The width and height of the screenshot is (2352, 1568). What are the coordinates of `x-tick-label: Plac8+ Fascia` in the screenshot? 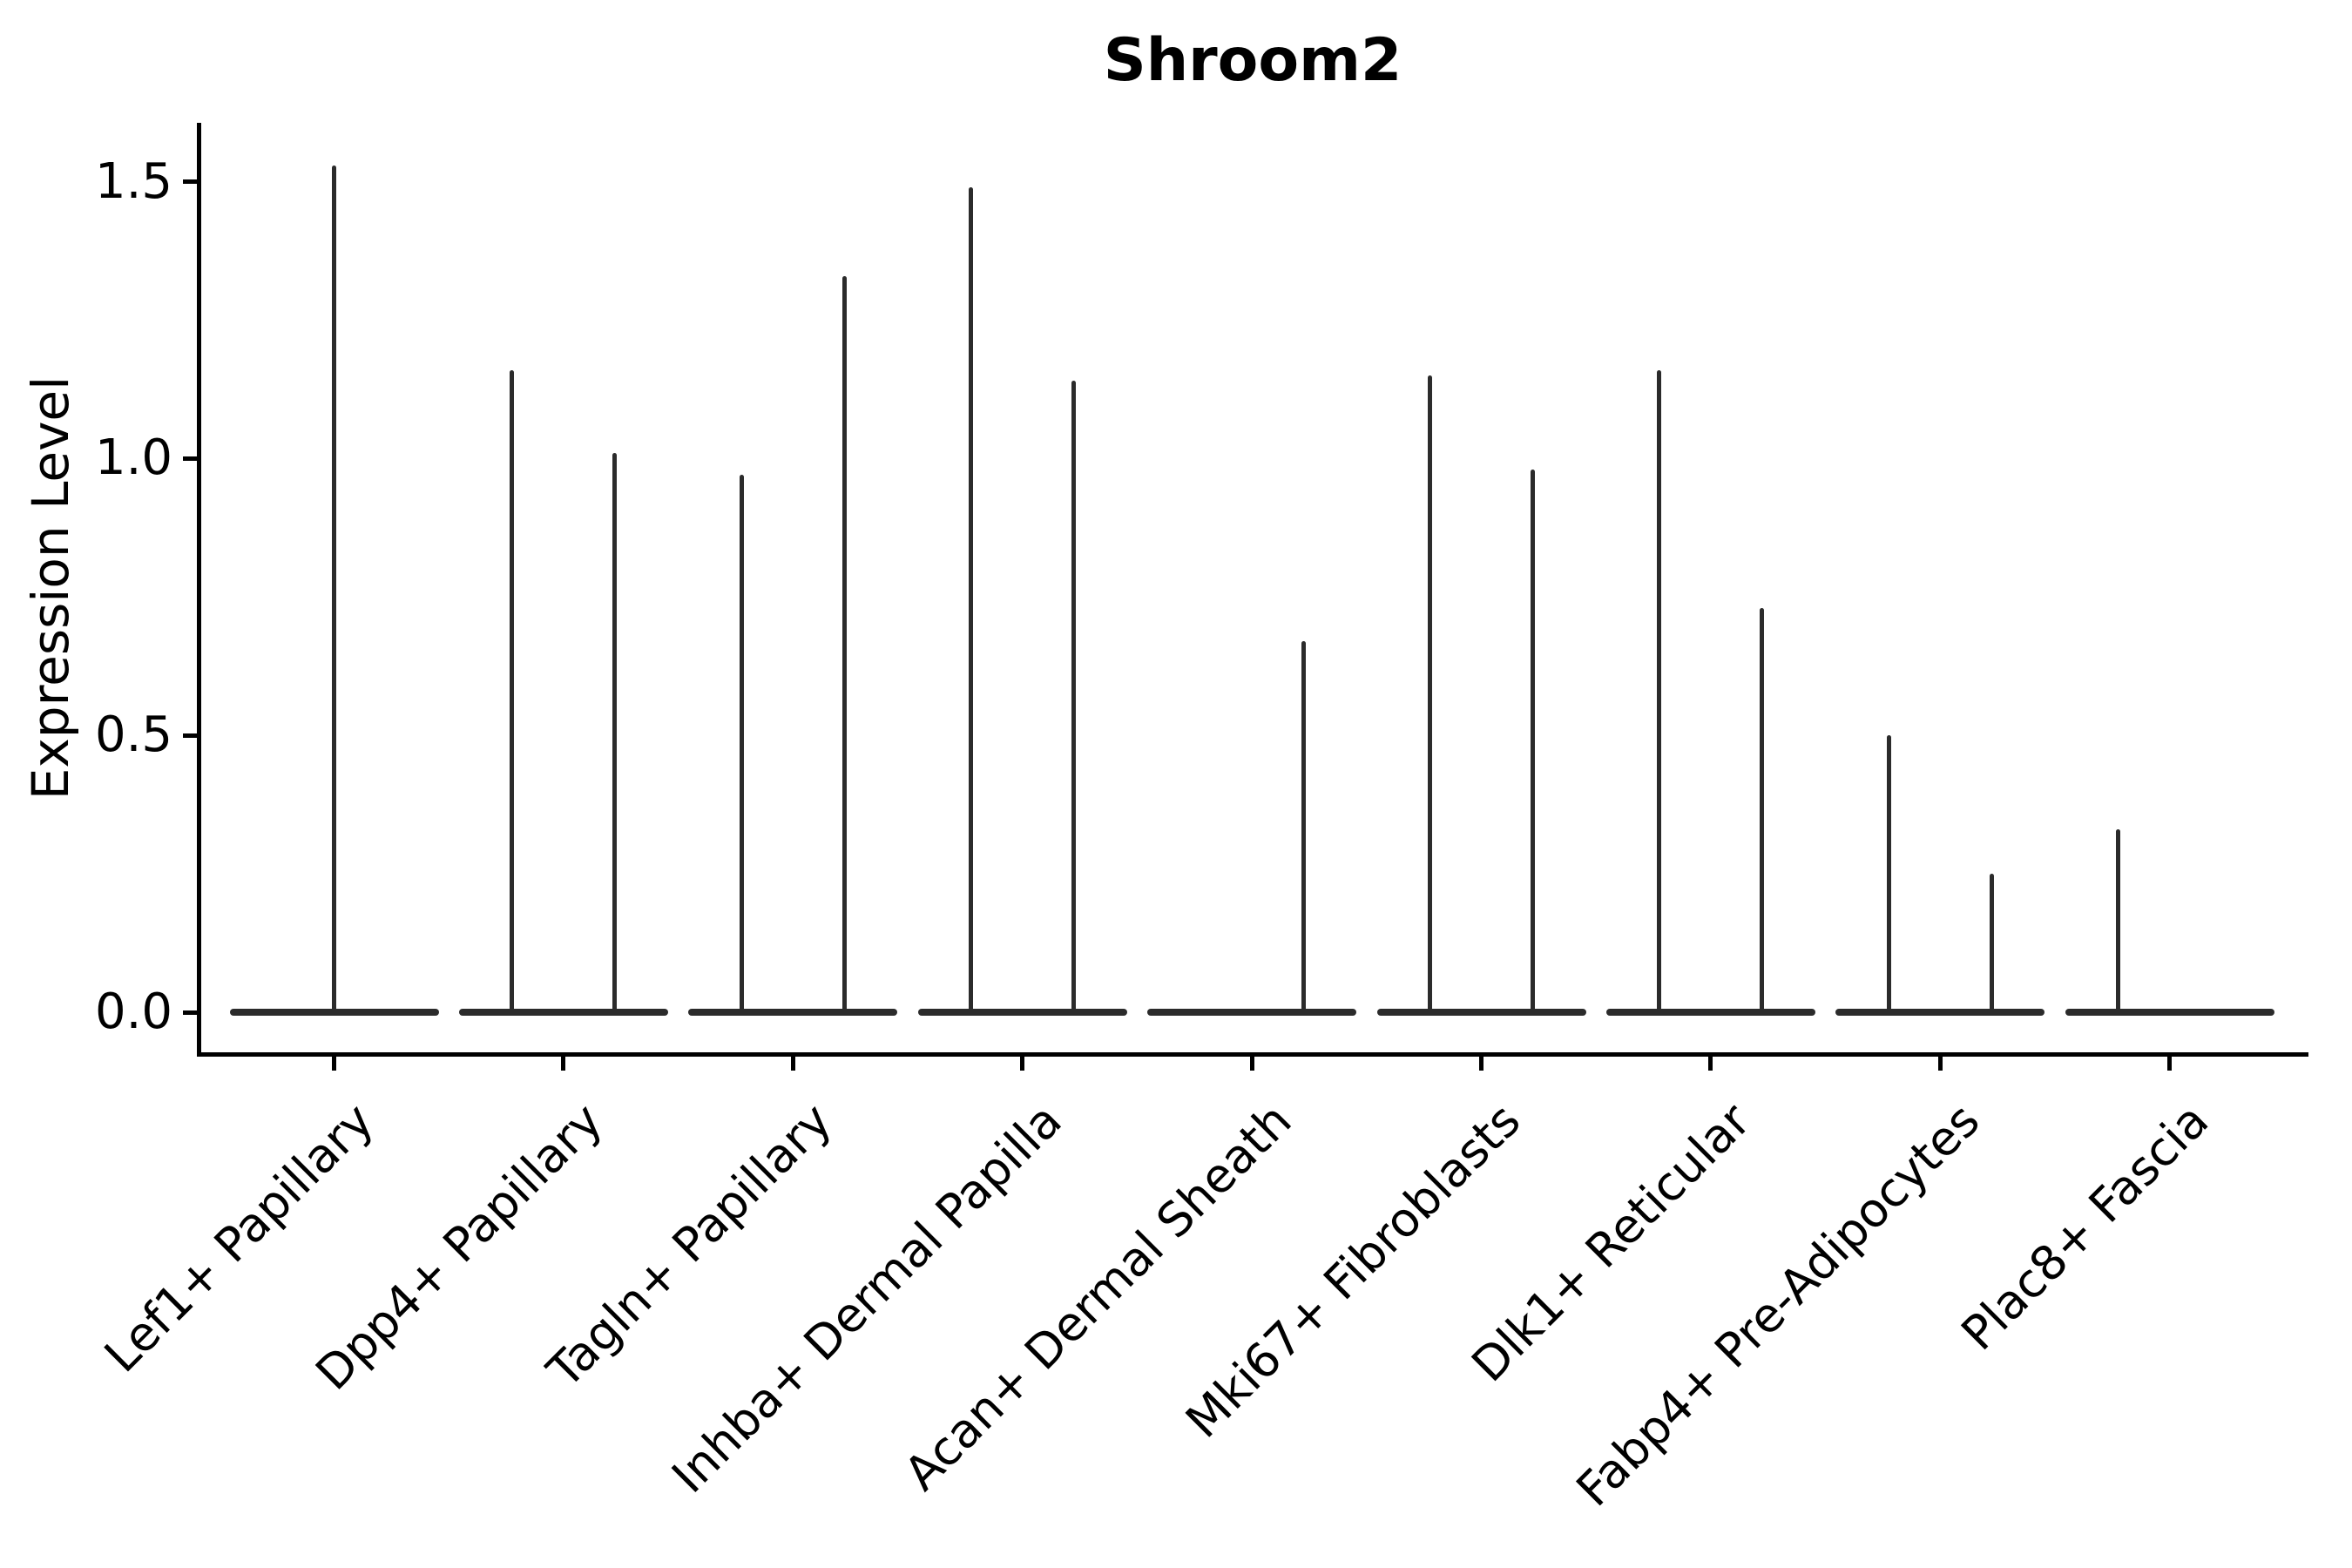 It's located at (2085, 1227).